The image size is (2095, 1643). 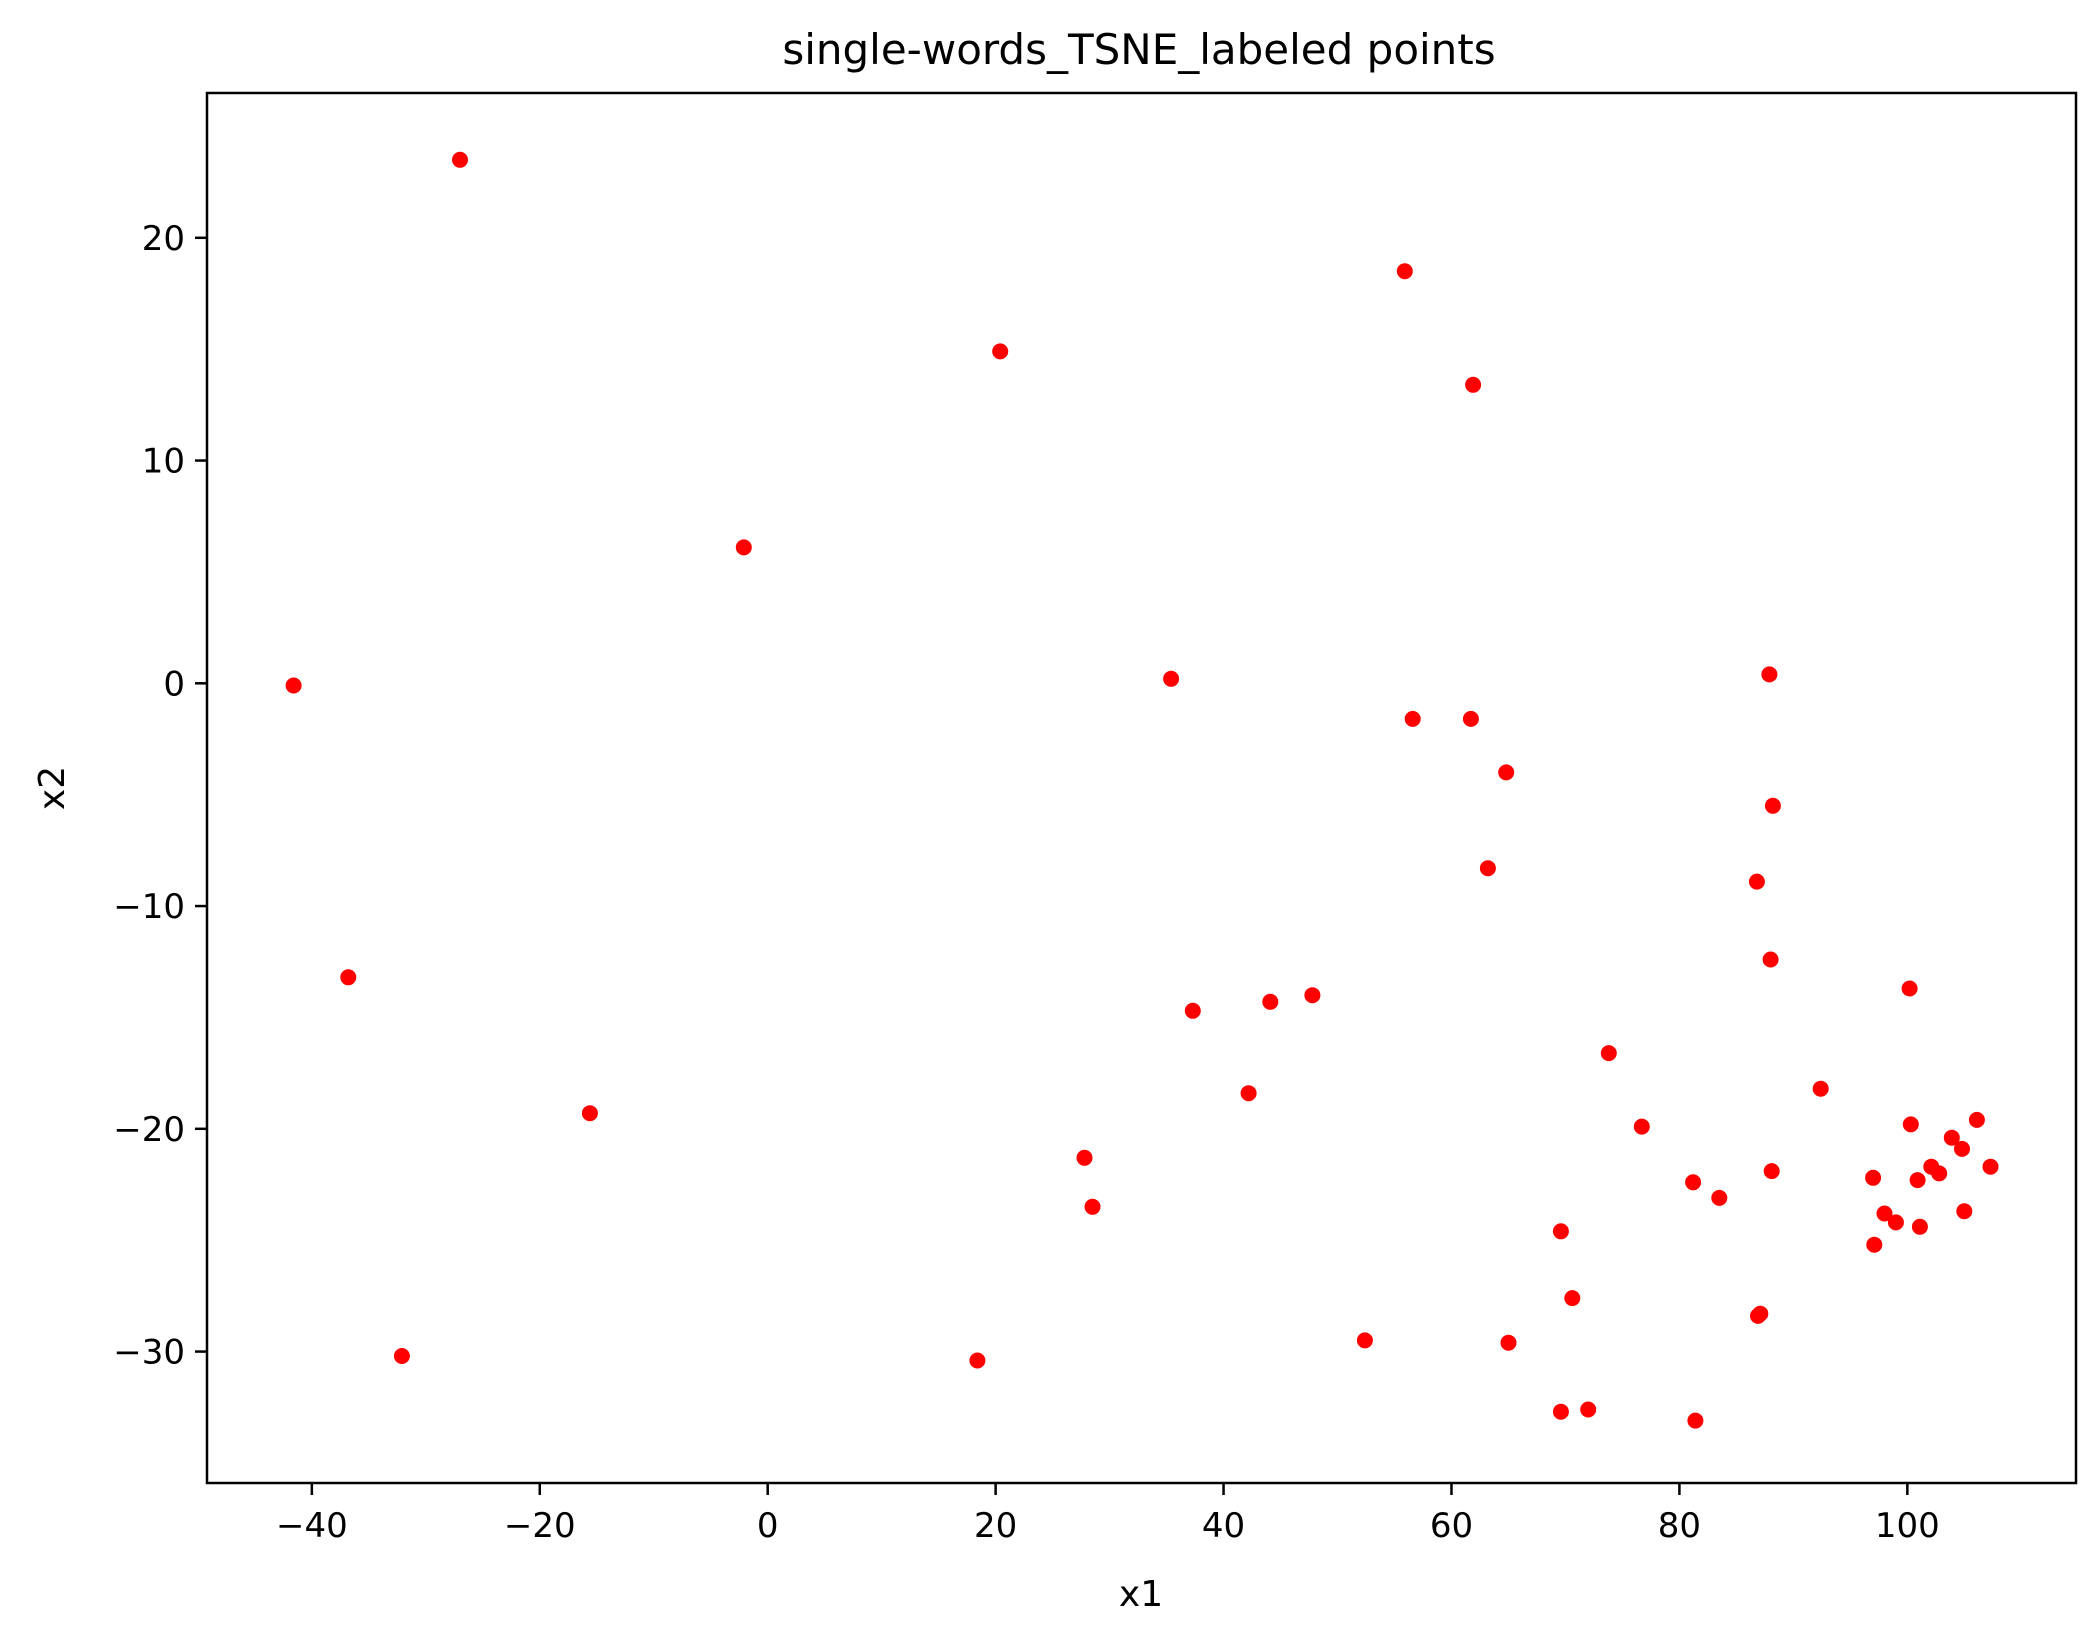 I want to click on y-tick-label: 10, so click(x=163, y=462).